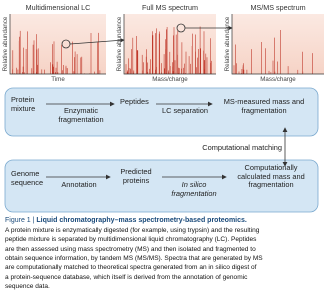 The height and width of the screenshot is (292, 329). I want to click on panel-title: Multidimensional LC, so click(58, 7).